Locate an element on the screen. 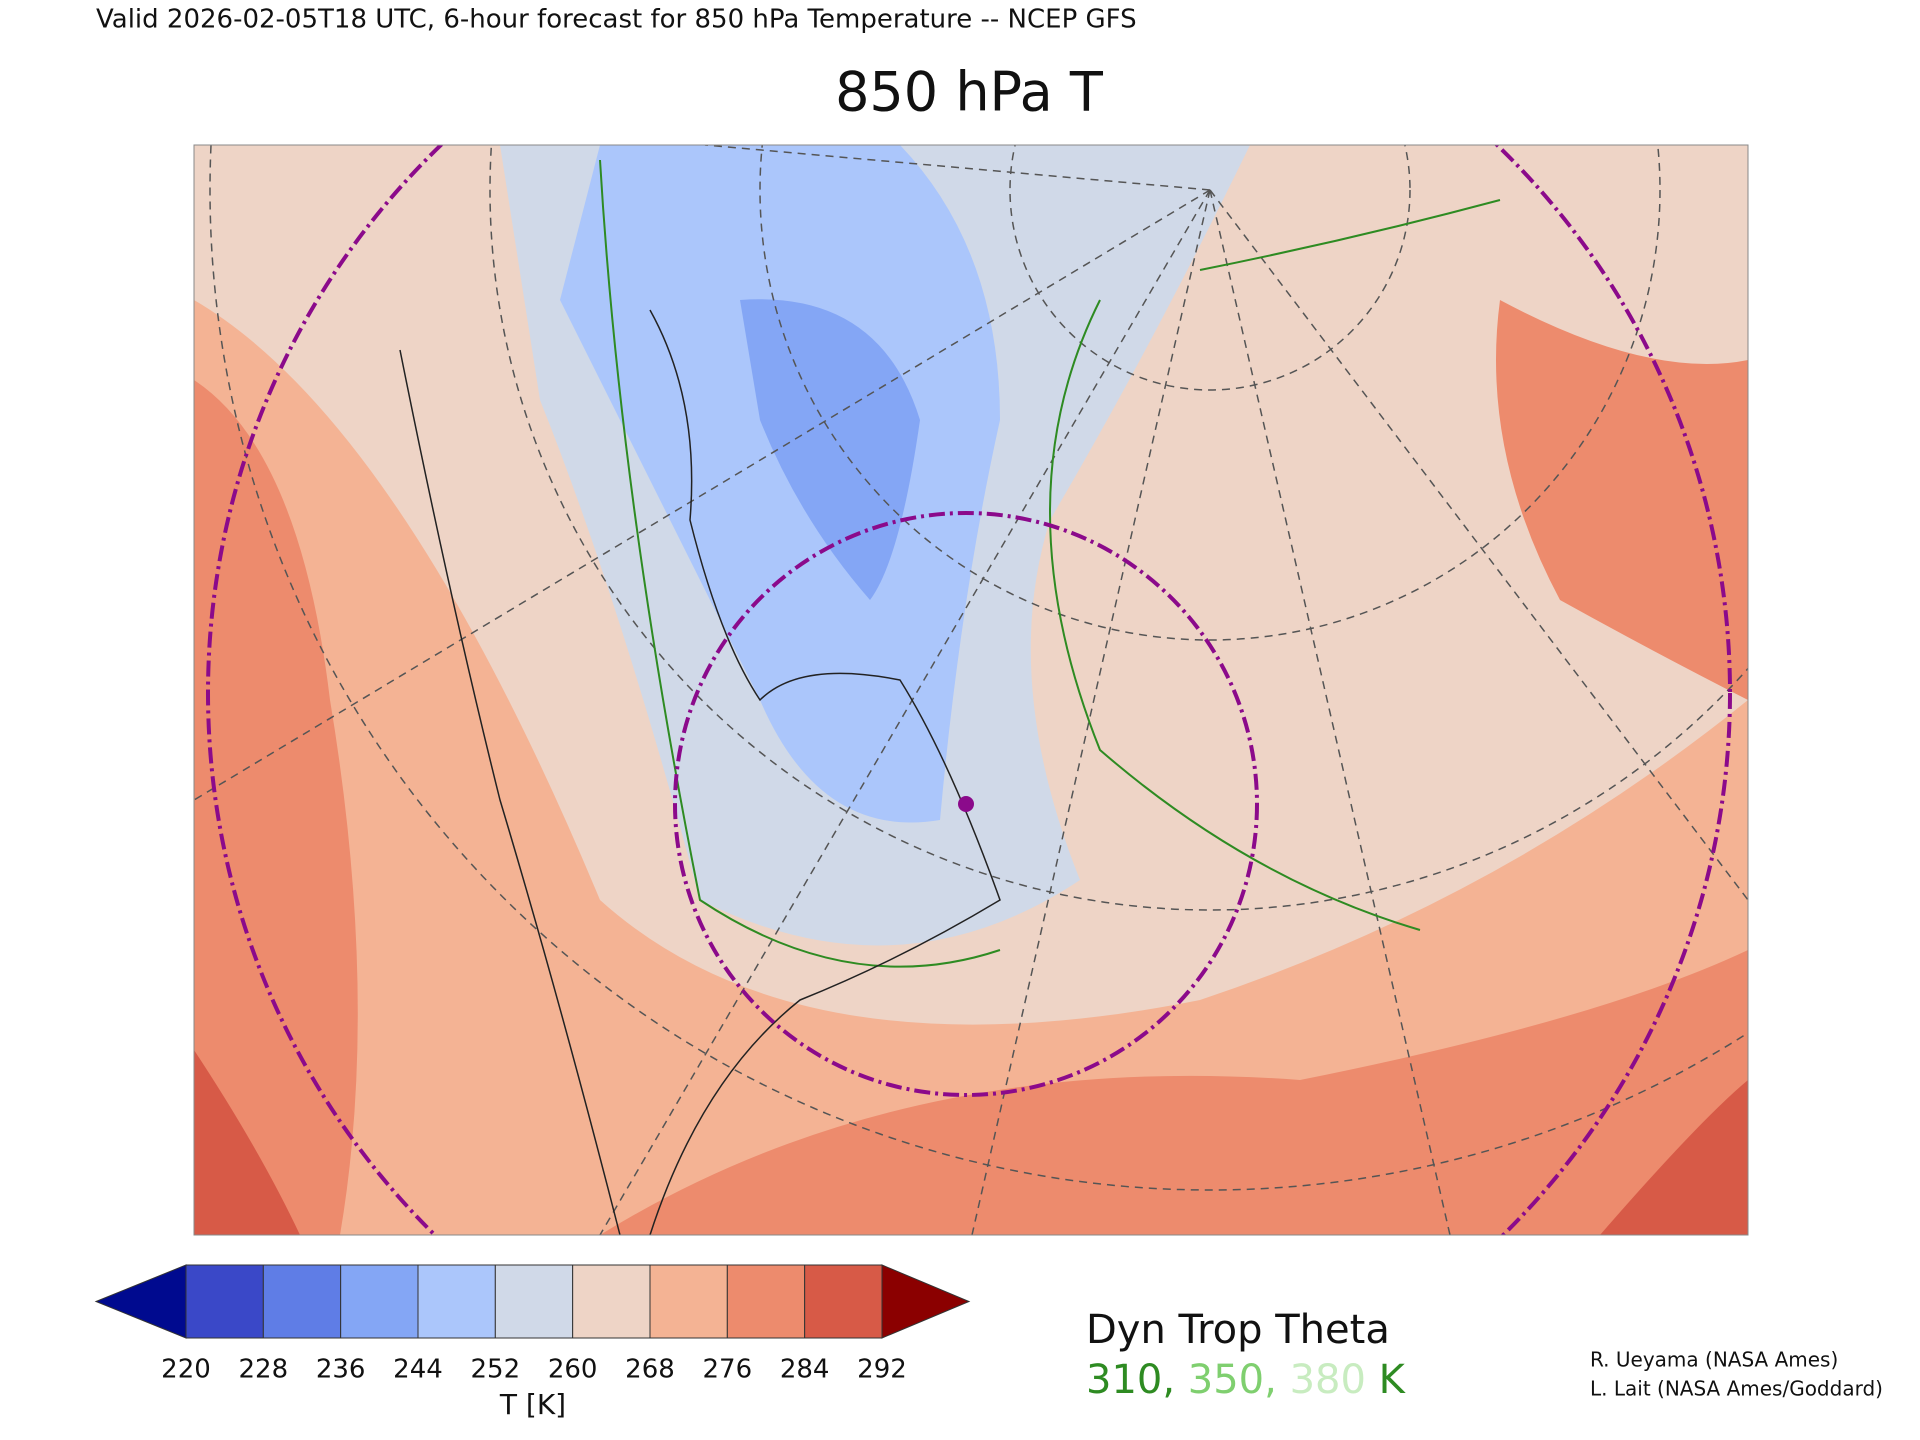 The height and width of the screenshot is (1440, 1920). credit: L. Lait (NASA Ames/Goddard) is located at coordinates (1736, 1389).